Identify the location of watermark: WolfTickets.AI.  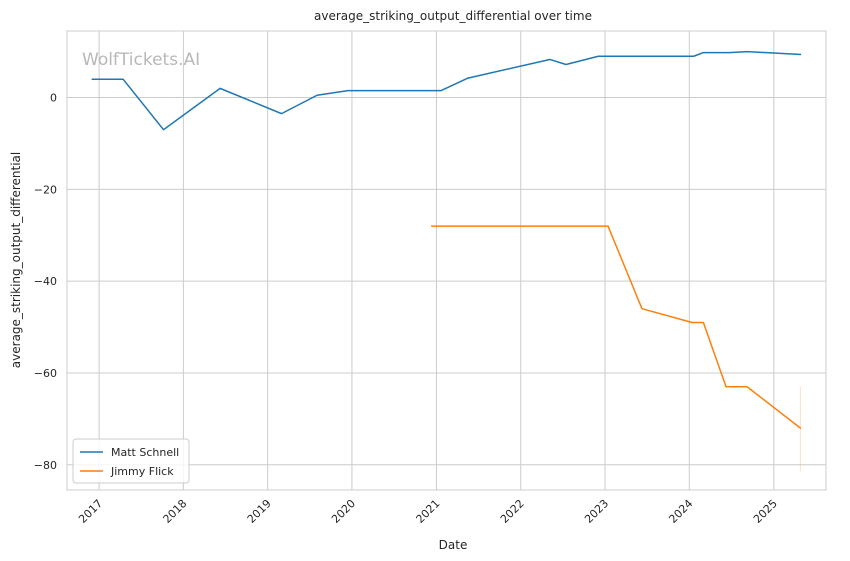
(141, 60).